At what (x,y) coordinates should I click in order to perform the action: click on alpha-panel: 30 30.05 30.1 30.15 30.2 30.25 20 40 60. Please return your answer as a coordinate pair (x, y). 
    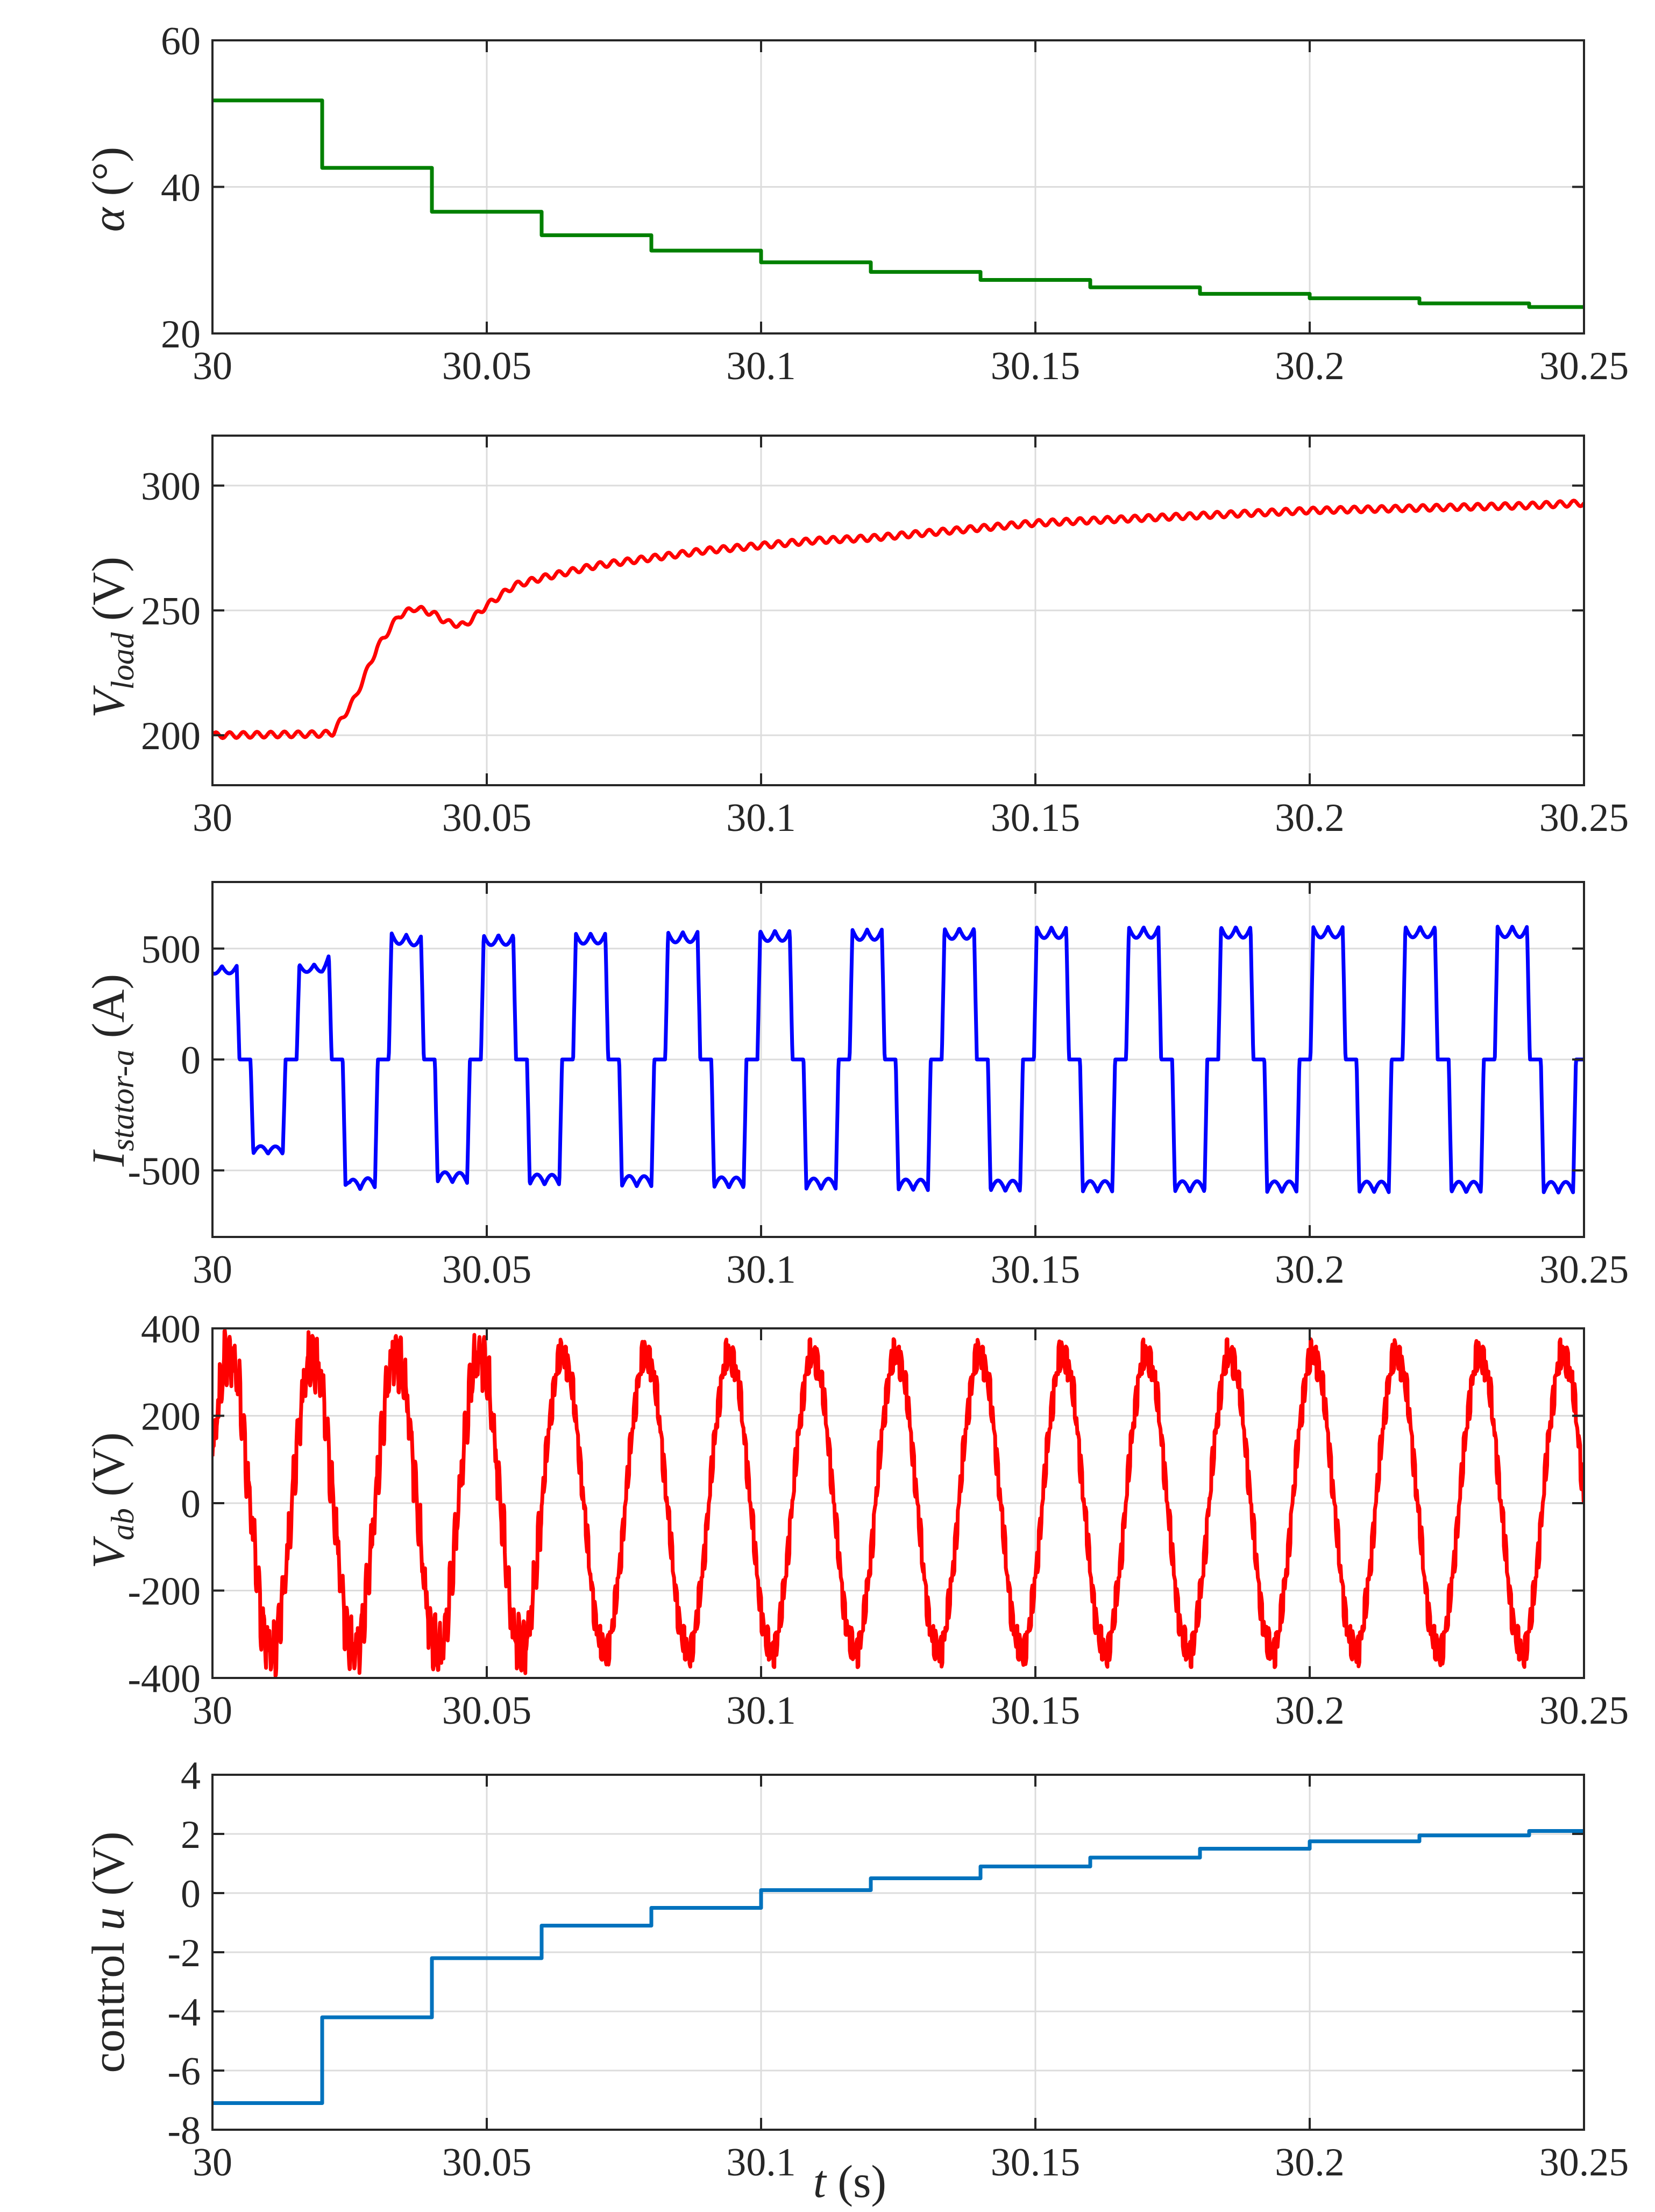
    Looking at the image, I should click on (895, 203).